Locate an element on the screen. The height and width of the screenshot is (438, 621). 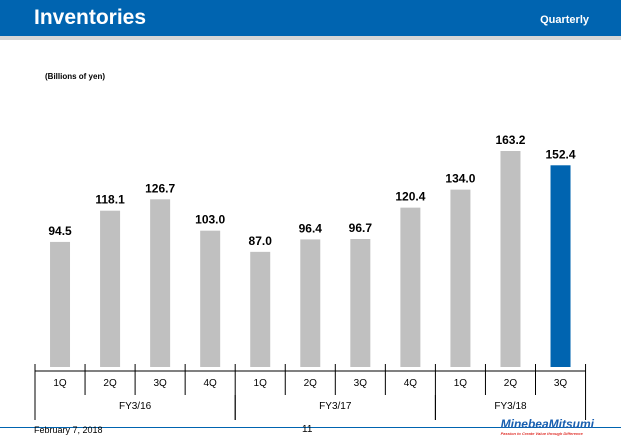
footer-divider is located at coordinates (310, 427).